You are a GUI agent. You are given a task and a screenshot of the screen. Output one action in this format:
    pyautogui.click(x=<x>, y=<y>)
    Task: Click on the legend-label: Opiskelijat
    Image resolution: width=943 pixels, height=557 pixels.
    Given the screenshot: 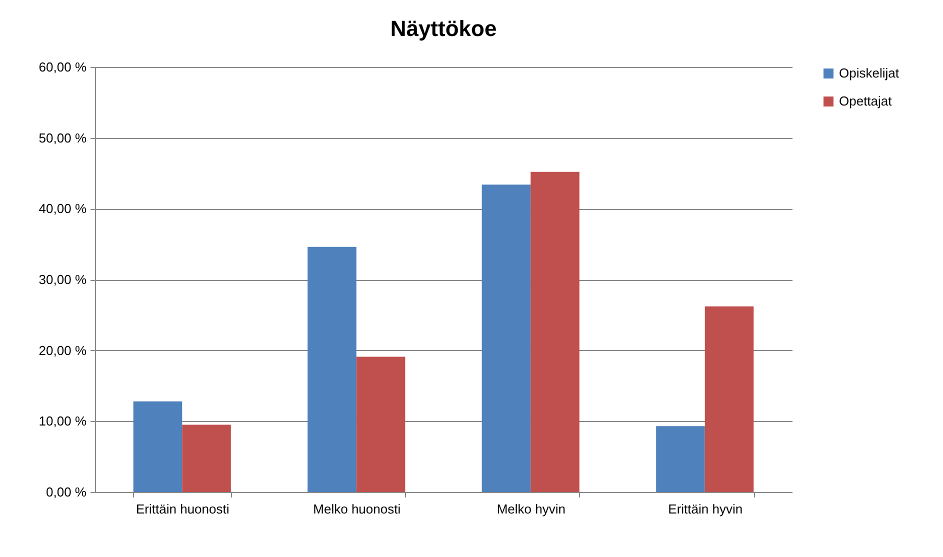 What is the action you would take?
    pyautogui.click(x=869, y=73)
    